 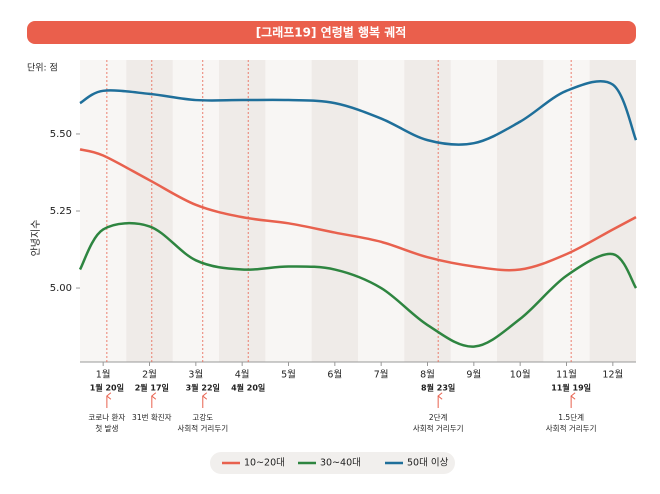 What do you see at coordinates (242, 375) in the screenshot?
I see `x-tick-label: 4월` at bounding box center [242, 375].